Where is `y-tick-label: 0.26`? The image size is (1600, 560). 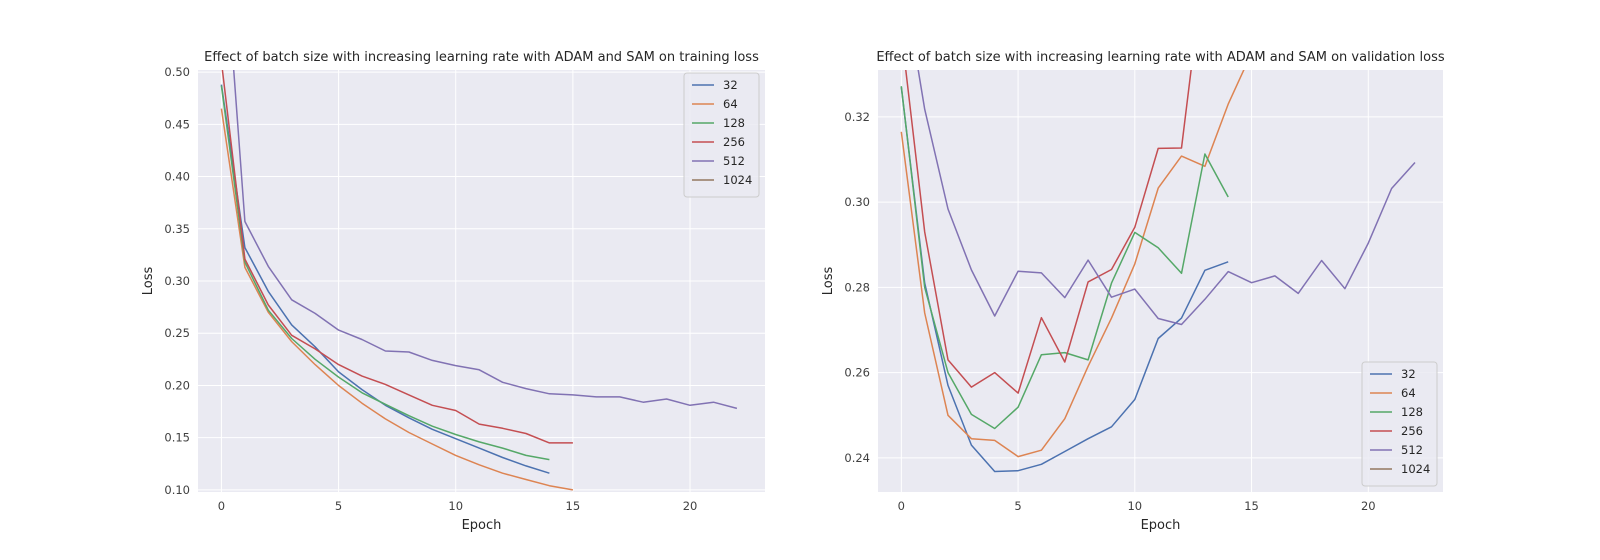 y-tick-label: 0.26 is located at coordinates (857, 373).